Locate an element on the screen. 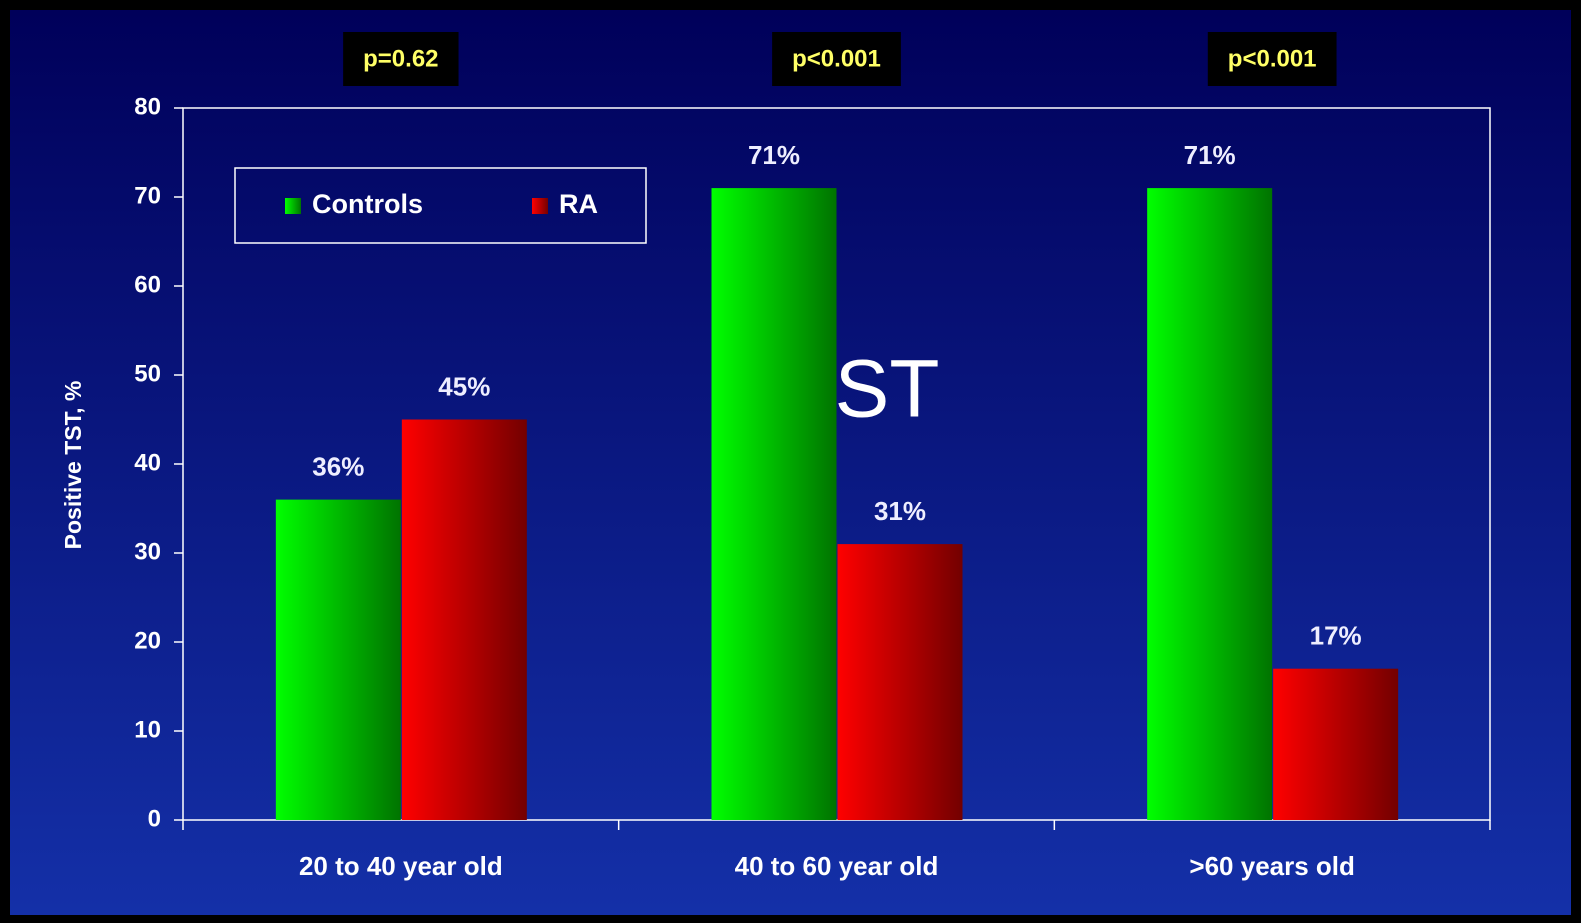 The height and width of the screenshot is (923, 1581). x-tick-label: 40 to 60 year old is located at coordinates (837, 866).